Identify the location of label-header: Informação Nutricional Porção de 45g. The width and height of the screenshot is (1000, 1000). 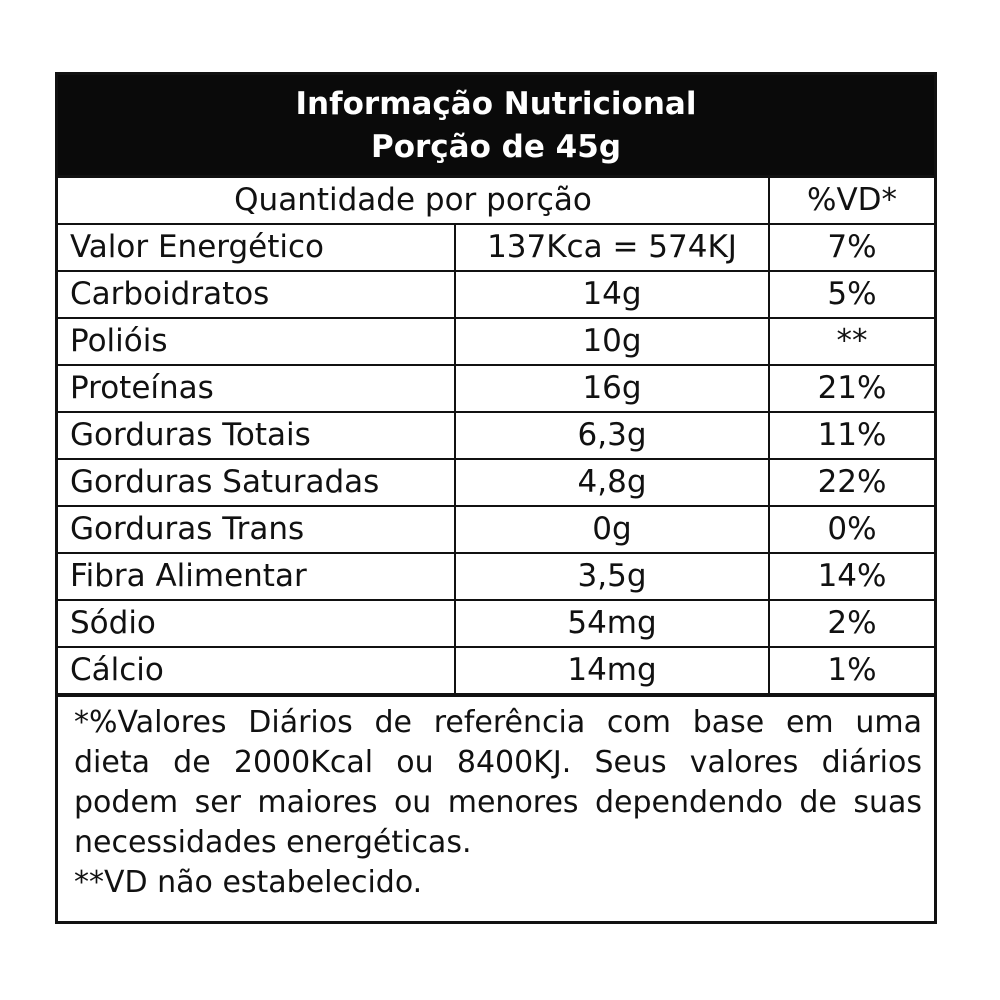
(496, 126).